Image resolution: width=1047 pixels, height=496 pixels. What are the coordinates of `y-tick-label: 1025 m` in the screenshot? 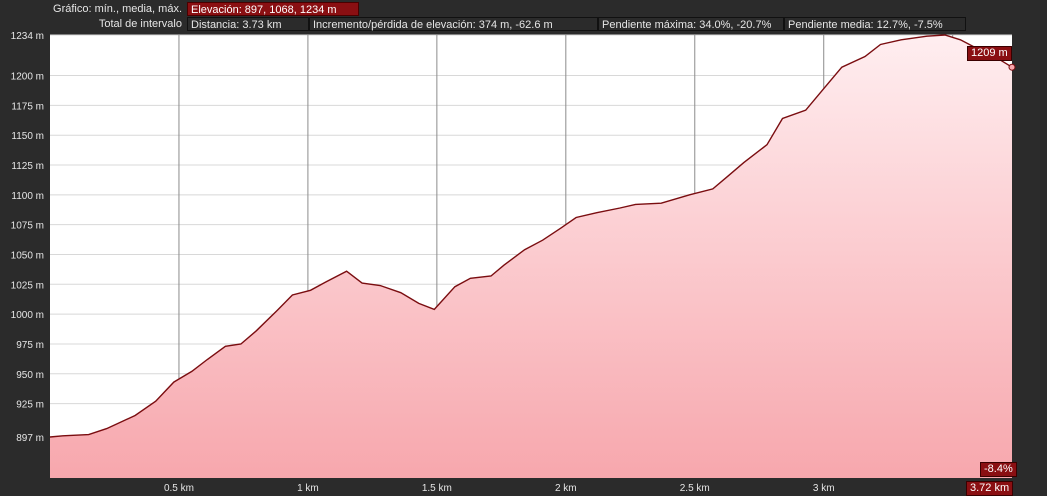 It's located at (27, 285).